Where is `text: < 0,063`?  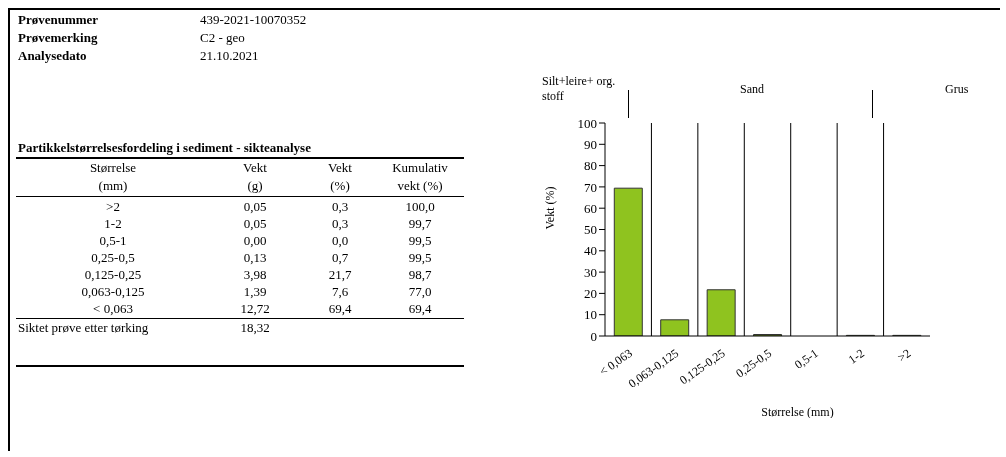 text: < 0,063 is located at coordinates (113, 309).